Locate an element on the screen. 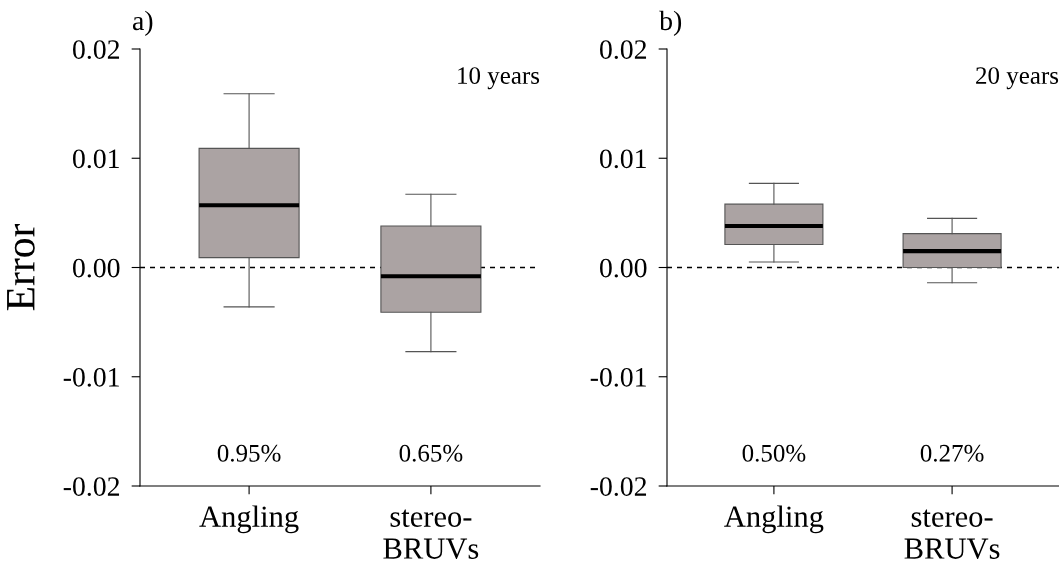 Image resolution: width=1059 pixels, height=574 pixels. chart-title: a) is located at coordinates (142, 23).